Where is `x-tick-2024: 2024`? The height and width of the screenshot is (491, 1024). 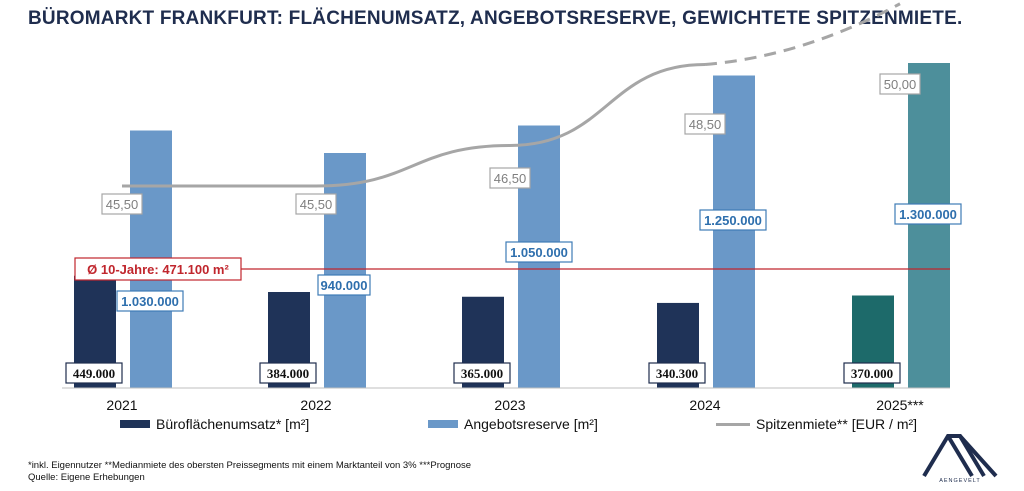
x-tick-2024: 2024 is located at coordinates (704, 404).